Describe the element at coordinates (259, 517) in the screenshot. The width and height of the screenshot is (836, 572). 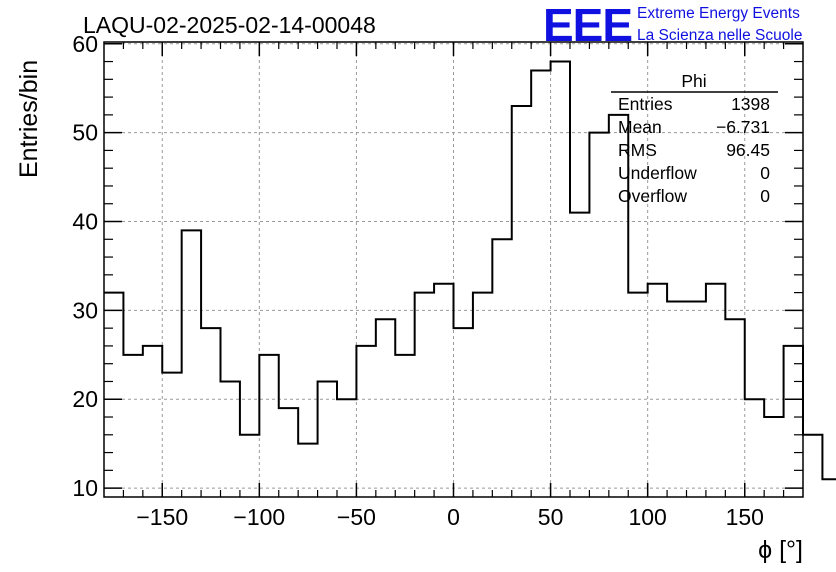
I see `x-tick-label: −100` at that location.